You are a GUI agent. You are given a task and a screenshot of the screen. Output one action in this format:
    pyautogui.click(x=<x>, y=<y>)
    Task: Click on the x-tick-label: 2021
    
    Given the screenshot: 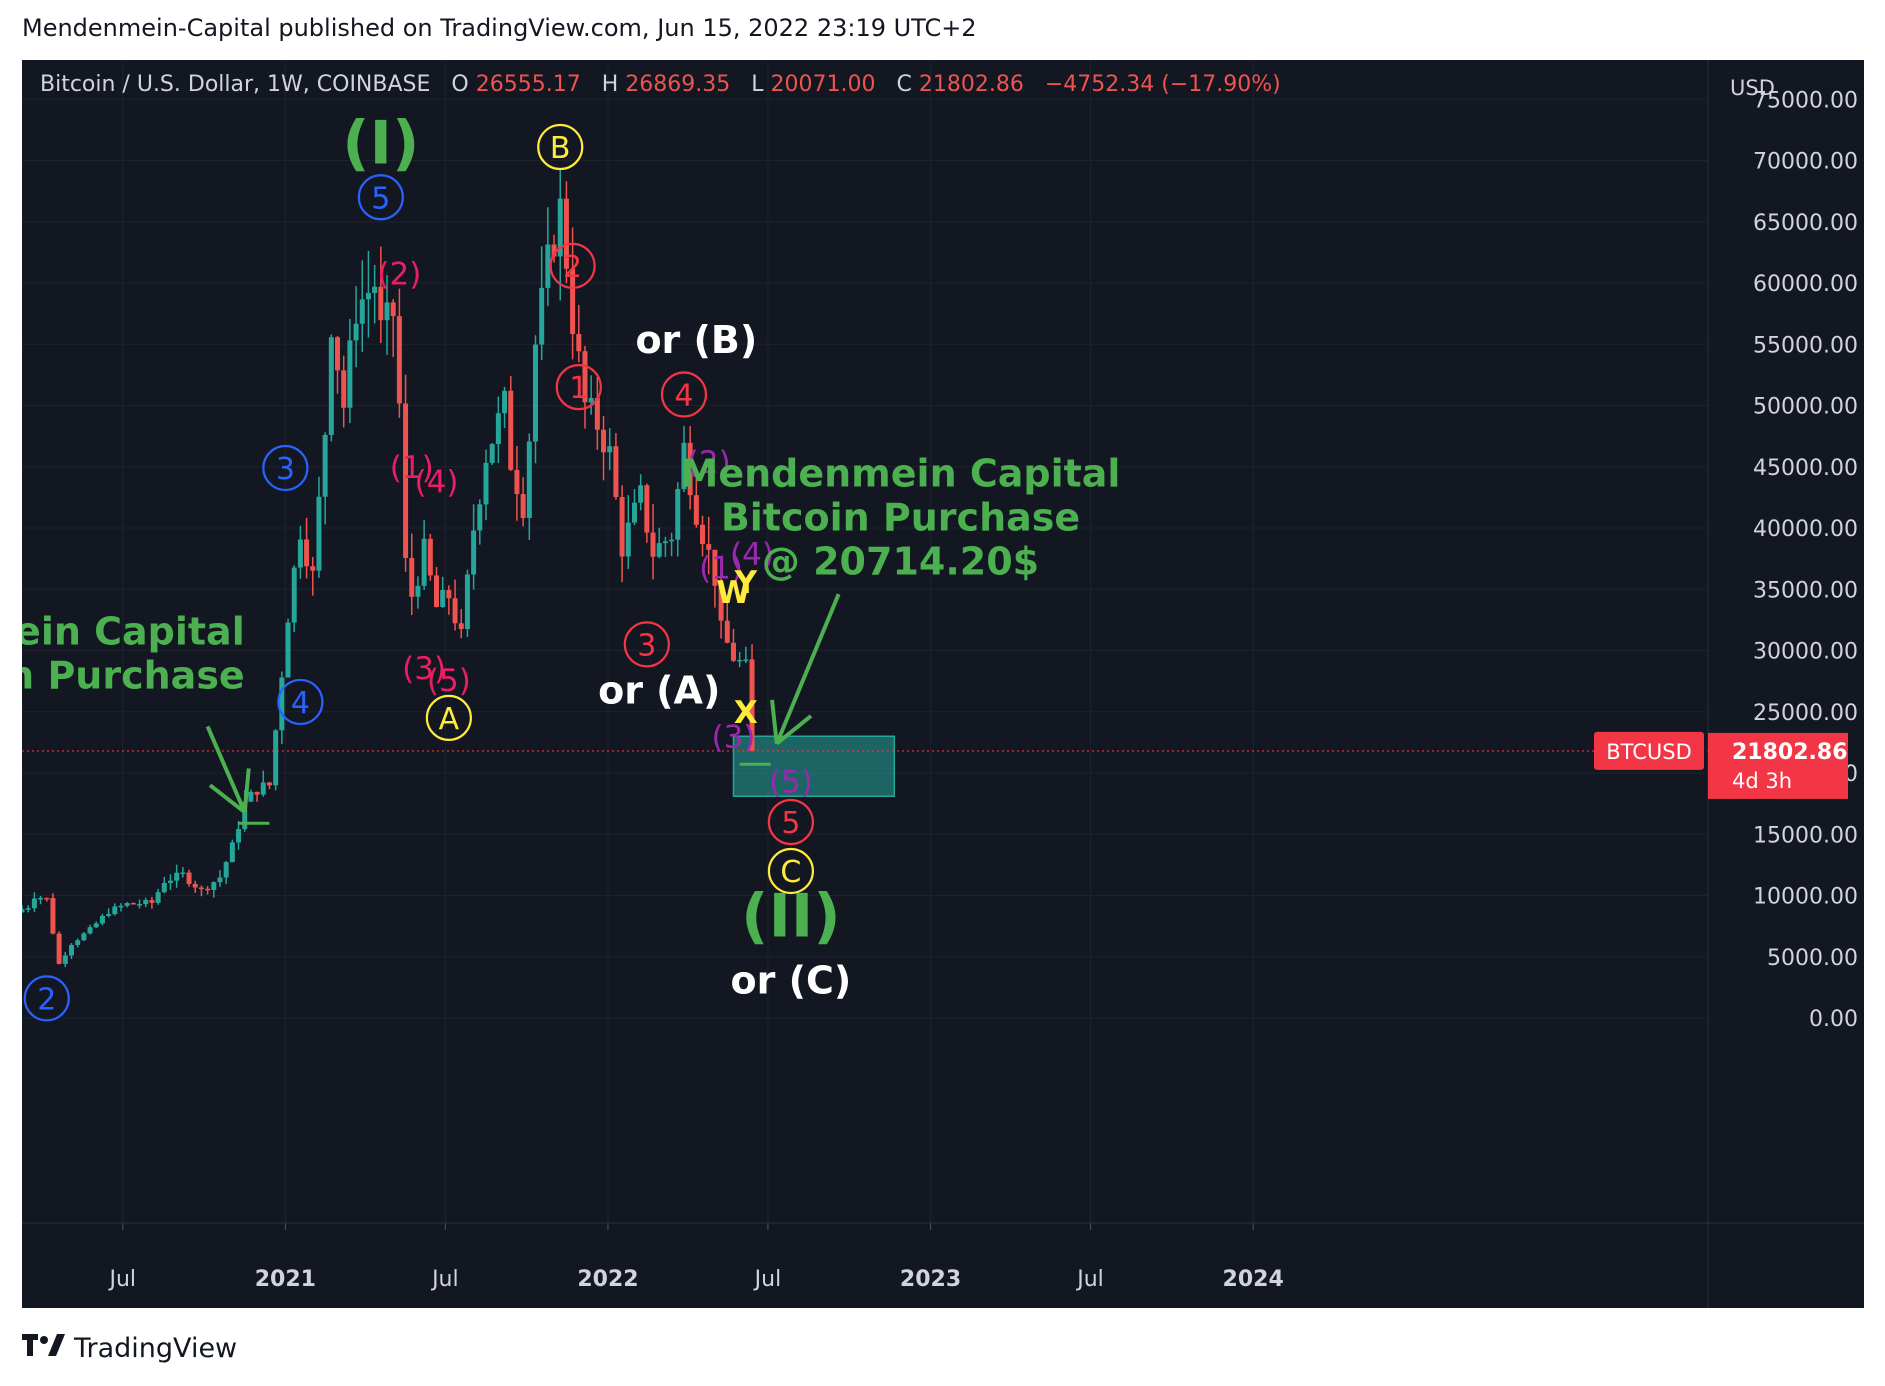 What is the action you would take?
    pyautogui.click(x=285, y=1279)
    